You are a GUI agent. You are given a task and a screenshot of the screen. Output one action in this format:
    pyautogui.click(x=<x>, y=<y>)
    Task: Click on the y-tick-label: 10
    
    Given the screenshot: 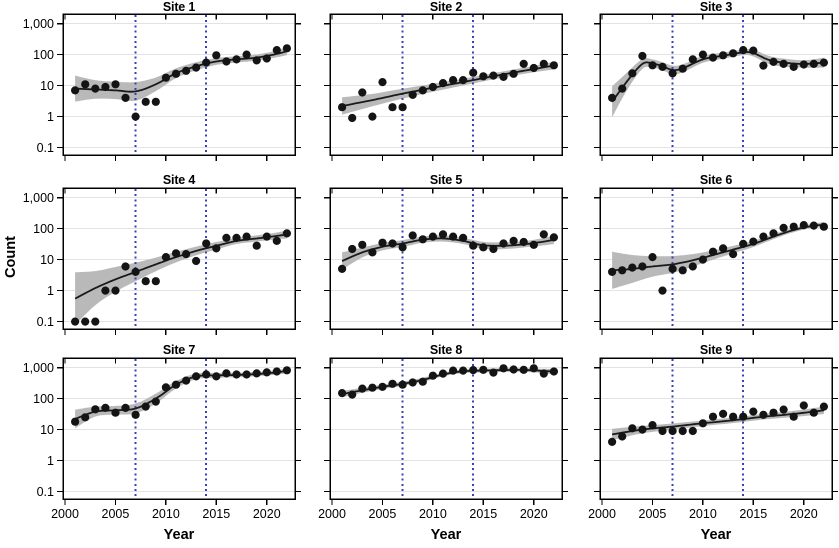 What is the action you would take?
    pyautogui.click(x=47, y=430)
    